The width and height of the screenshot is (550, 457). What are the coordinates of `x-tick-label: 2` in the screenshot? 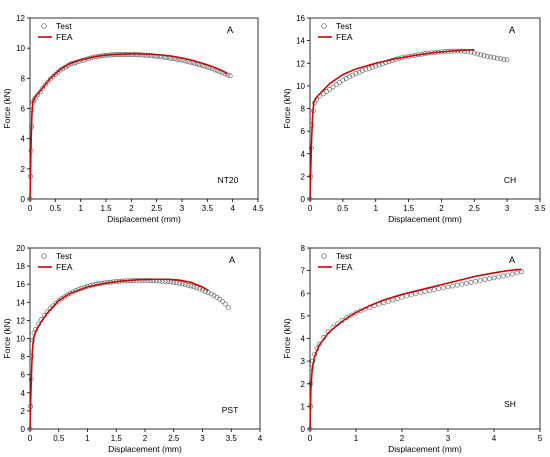 It's located at (145, 438).